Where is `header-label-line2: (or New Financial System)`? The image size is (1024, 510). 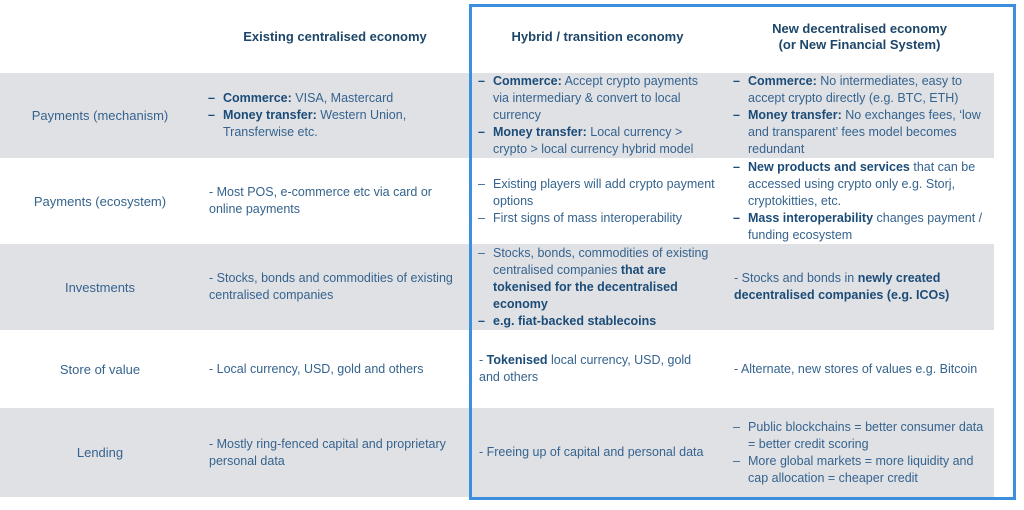
header-label-line2: (or New Financial System) is located at coordinates (859, 44).